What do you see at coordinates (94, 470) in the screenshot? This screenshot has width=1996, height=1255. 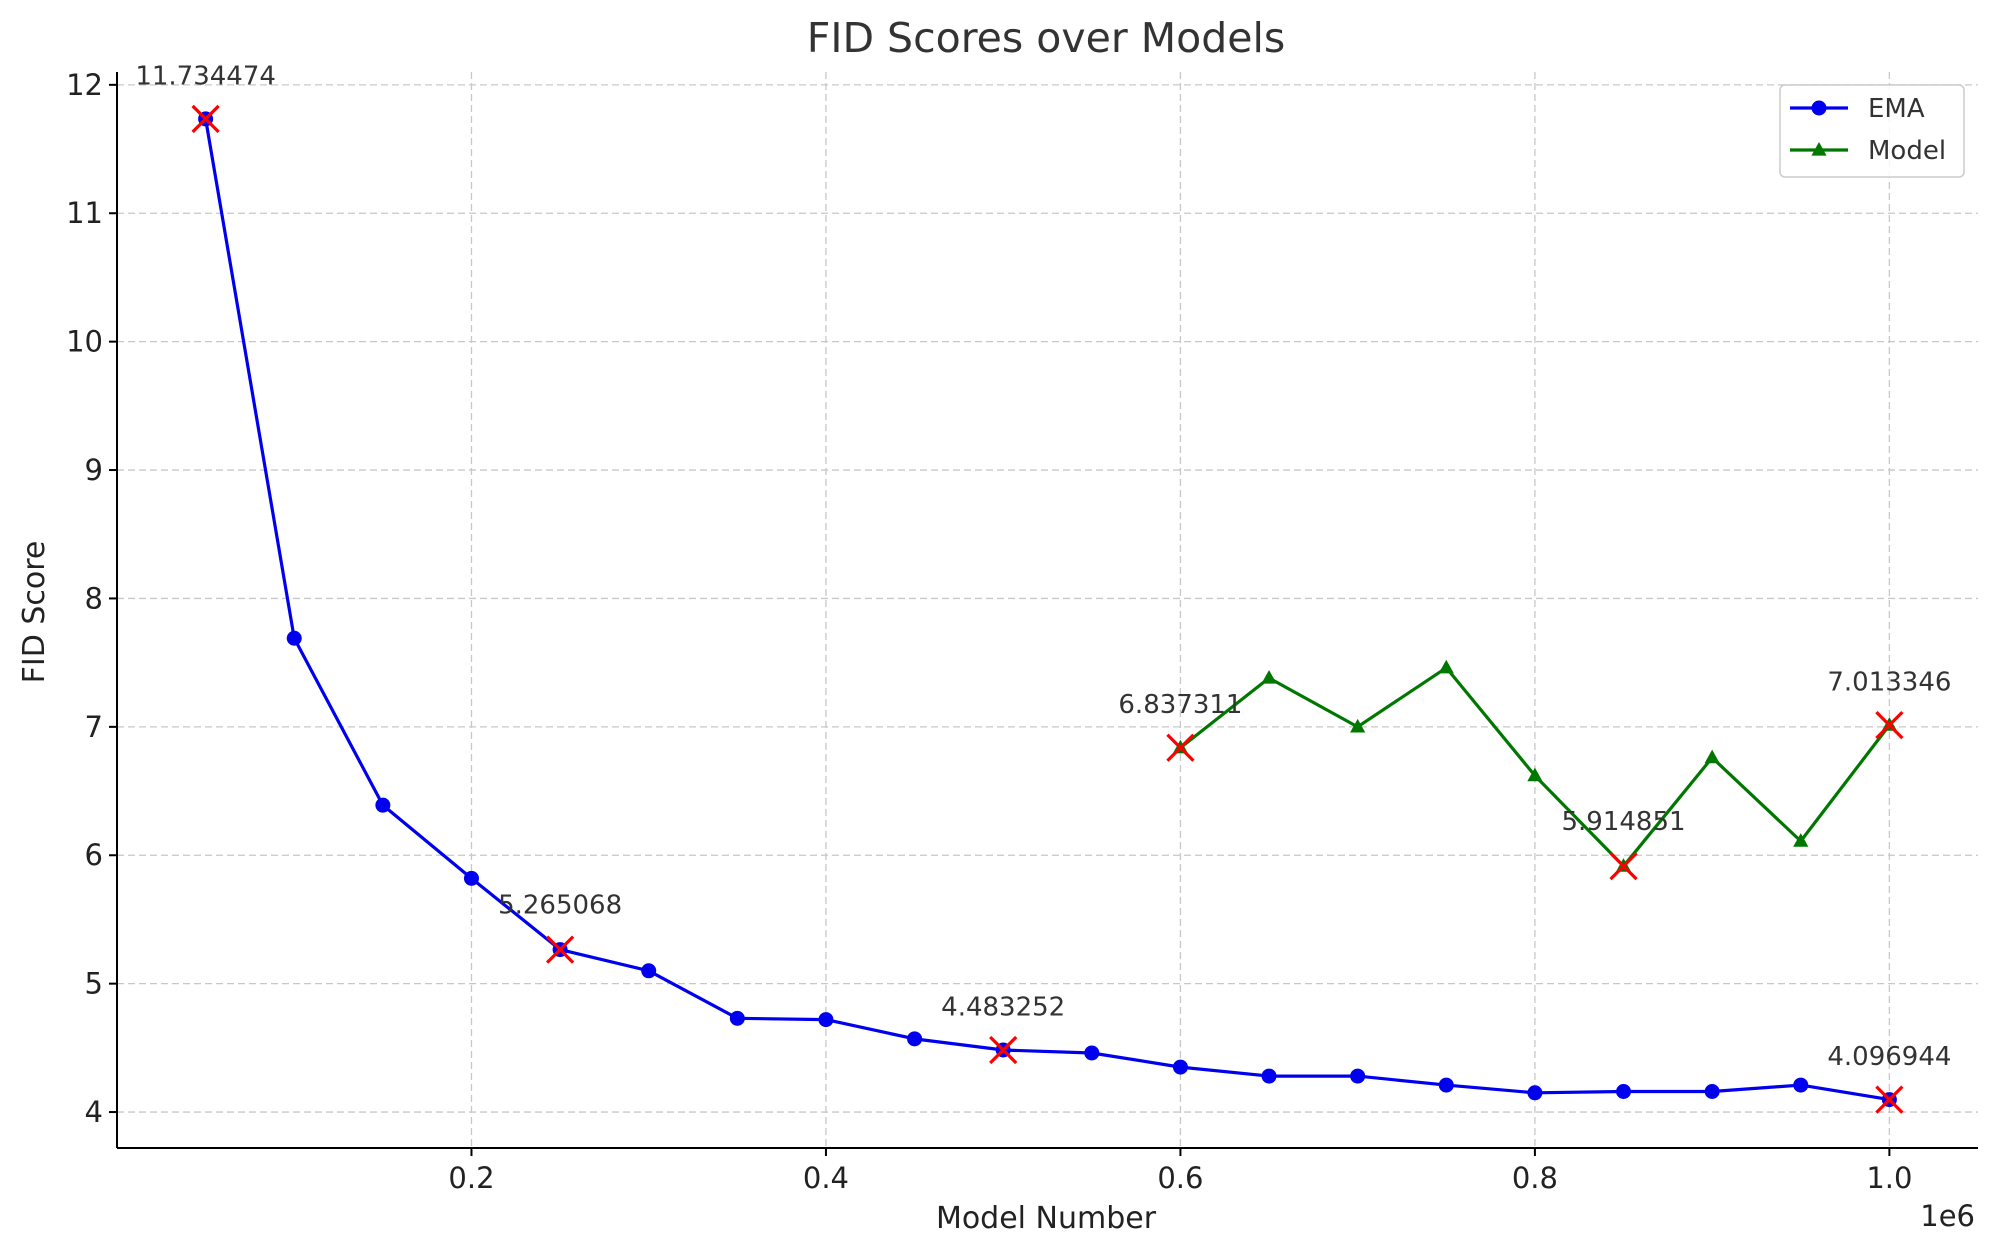 I see `y-tick-label: 9` at bounding box center [94, 470].